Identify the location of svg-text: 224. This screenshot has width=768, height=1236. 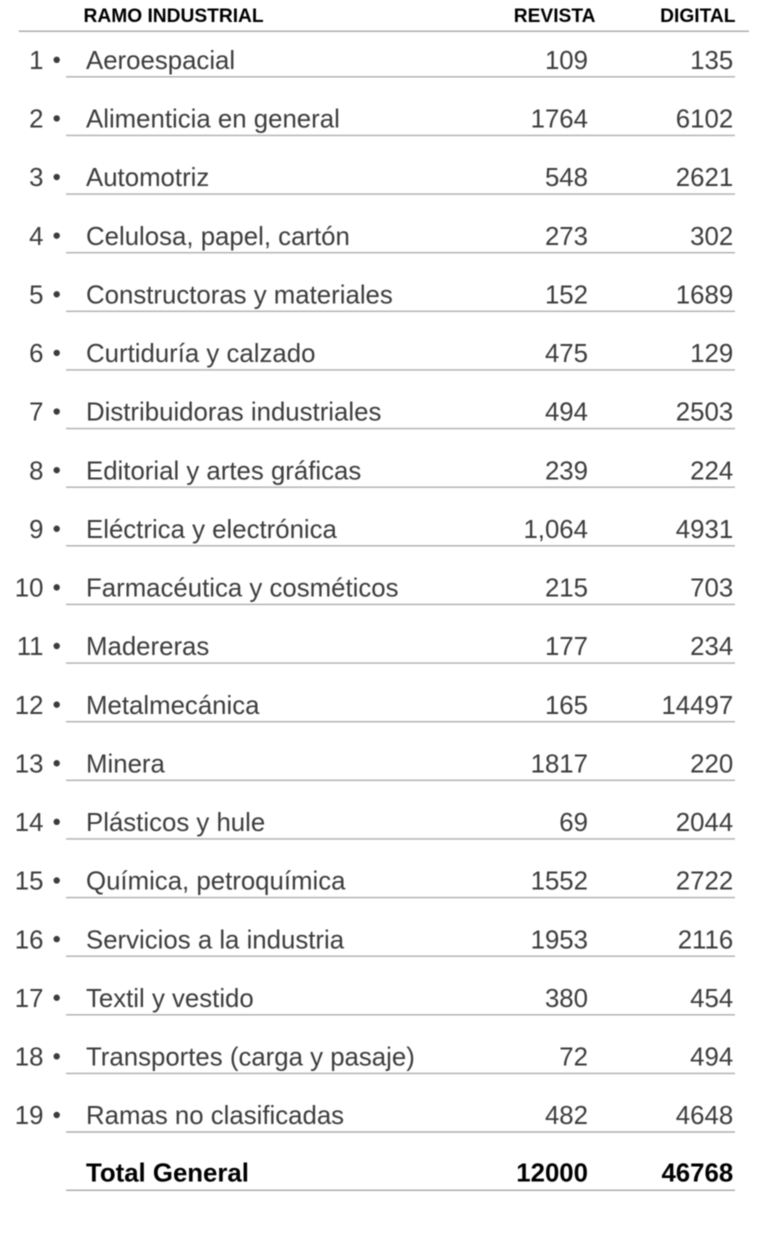
(711, 471).